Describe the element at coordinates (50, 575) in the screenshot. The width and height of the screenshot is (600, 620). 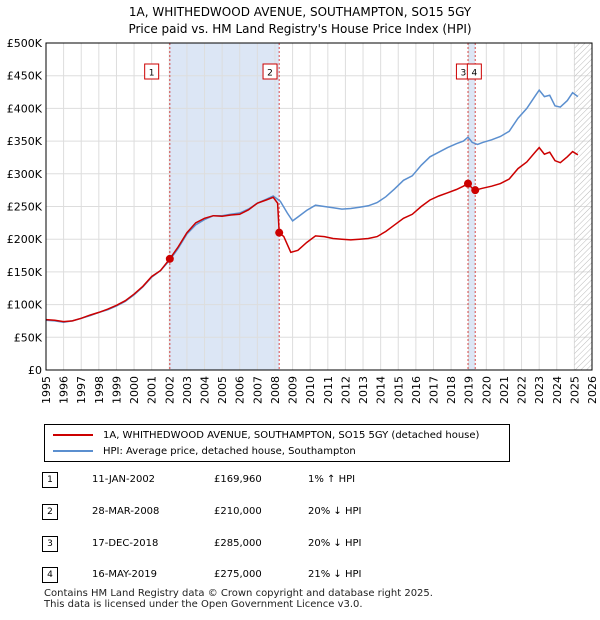
I see `transaction-index: 4` at that location.